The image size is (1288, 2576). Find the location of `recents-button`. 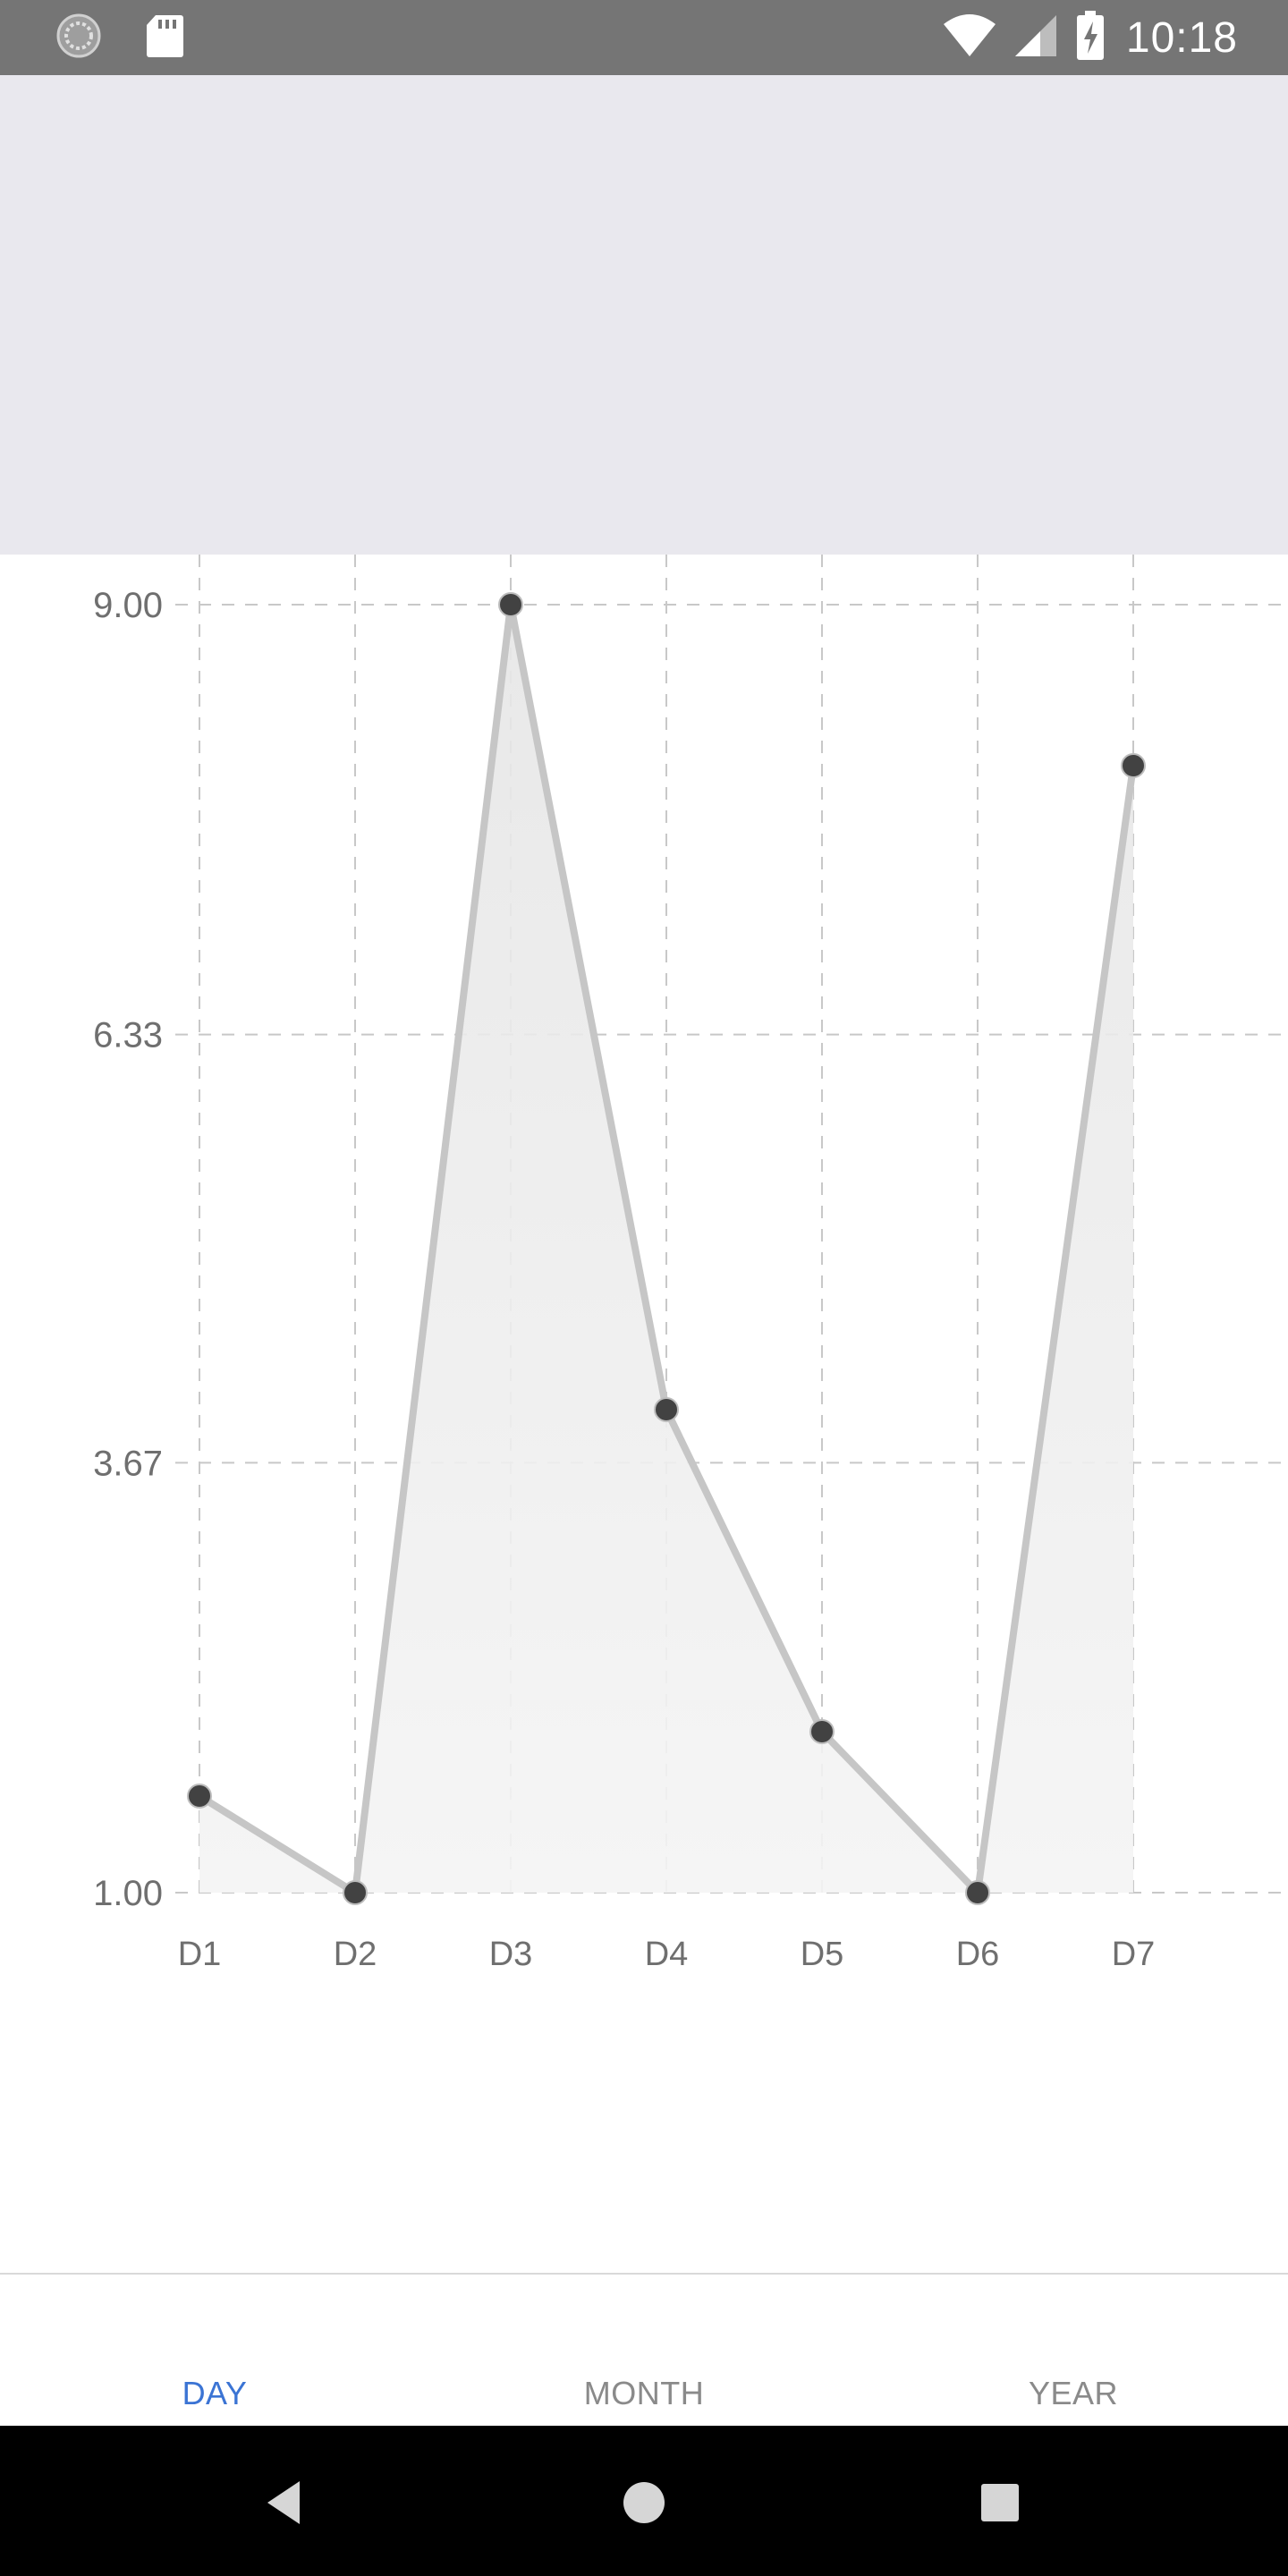

recents-button is located at coordinates (1000, 2502).